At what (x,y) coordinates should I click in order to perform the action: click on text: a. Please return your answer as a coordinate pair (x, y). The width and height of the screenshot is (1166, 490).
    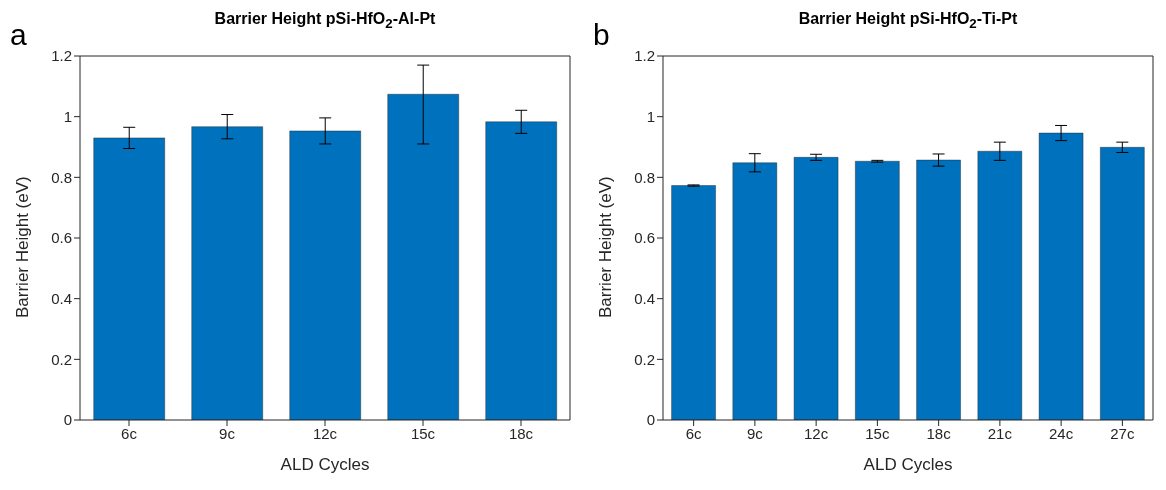
    Looking at the image, I should click on (18, 34).